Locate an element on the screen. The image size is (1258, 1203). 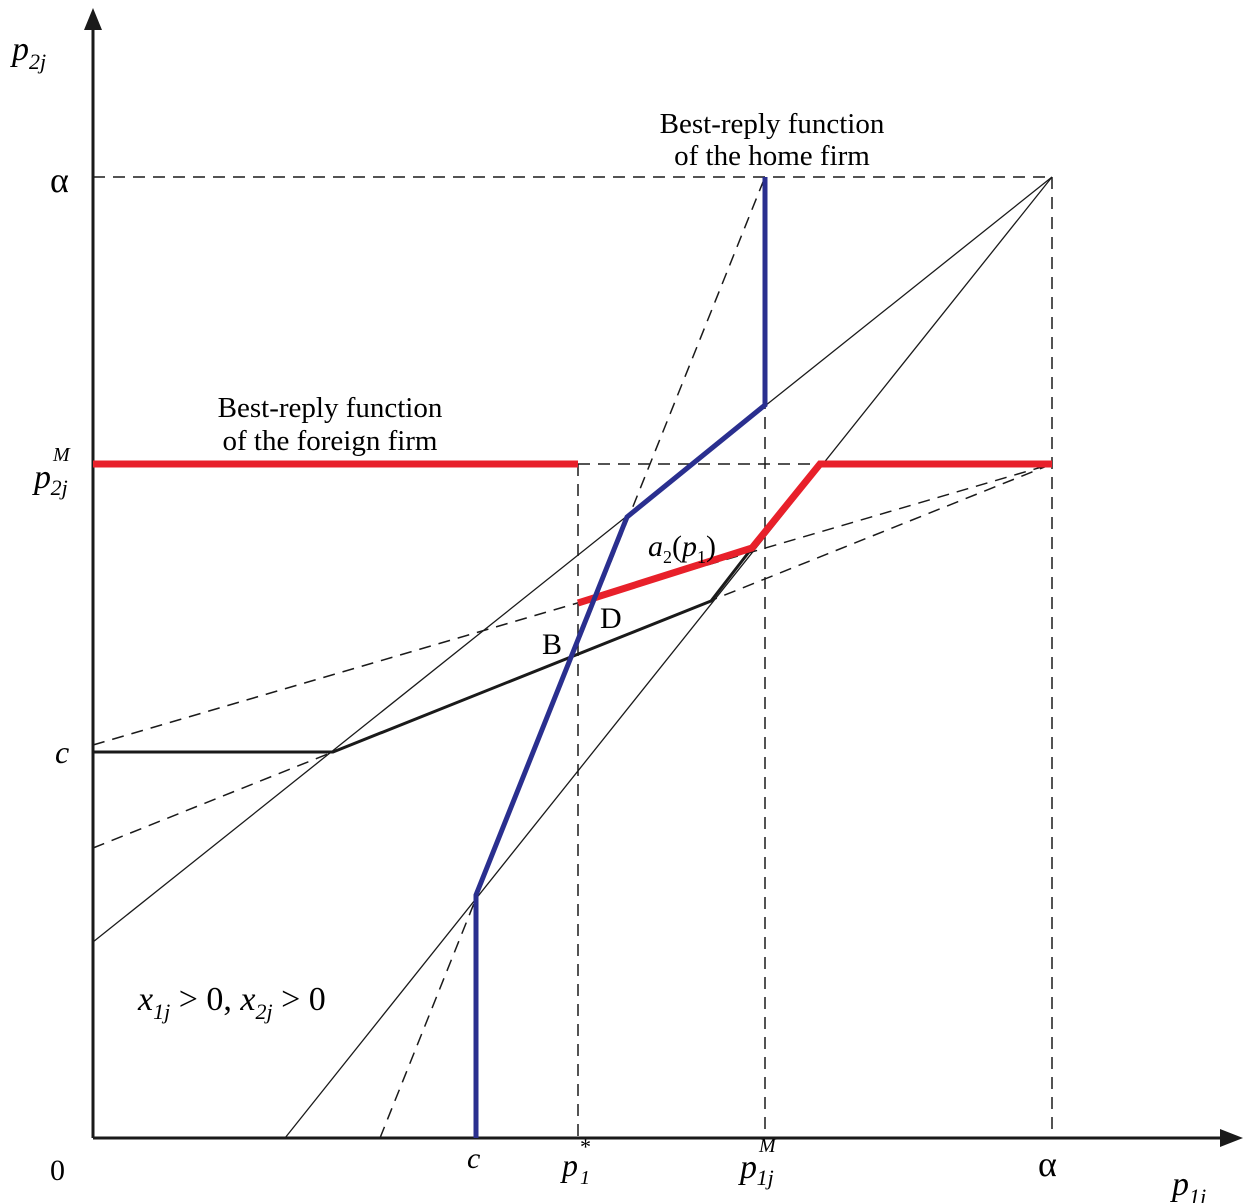
origin-label: 0 is located at coordinates (57, 1170).